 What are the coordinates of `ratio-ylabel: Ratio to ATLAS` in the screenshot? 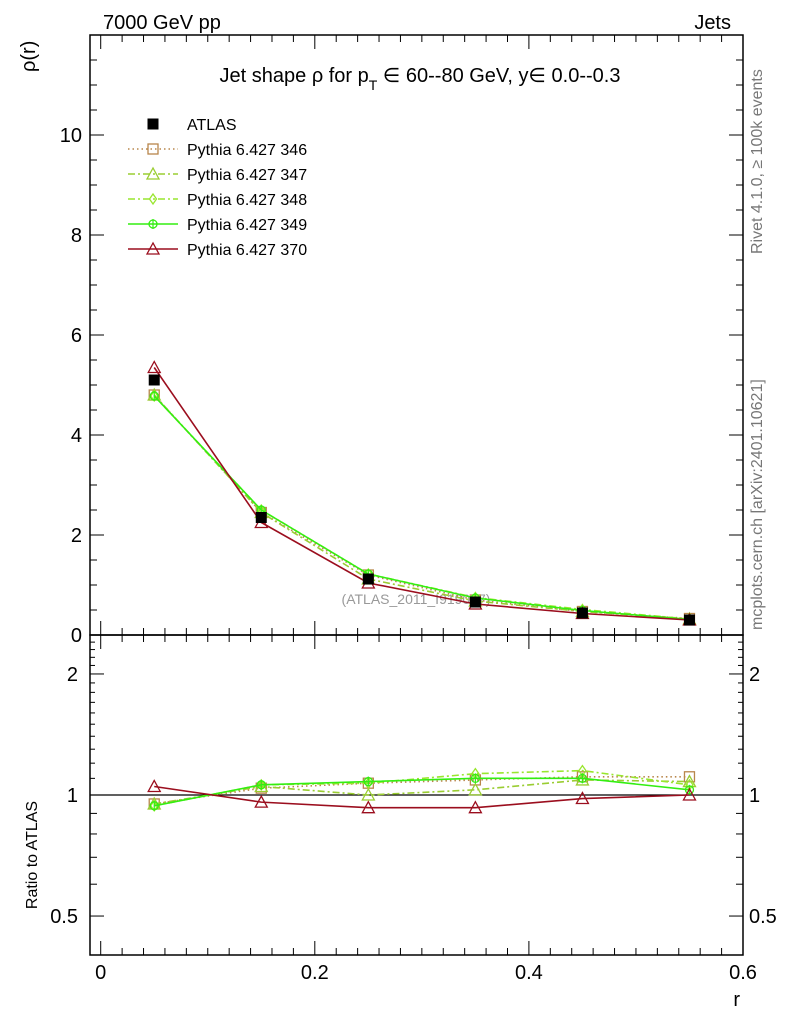 It's located at (32, 855).